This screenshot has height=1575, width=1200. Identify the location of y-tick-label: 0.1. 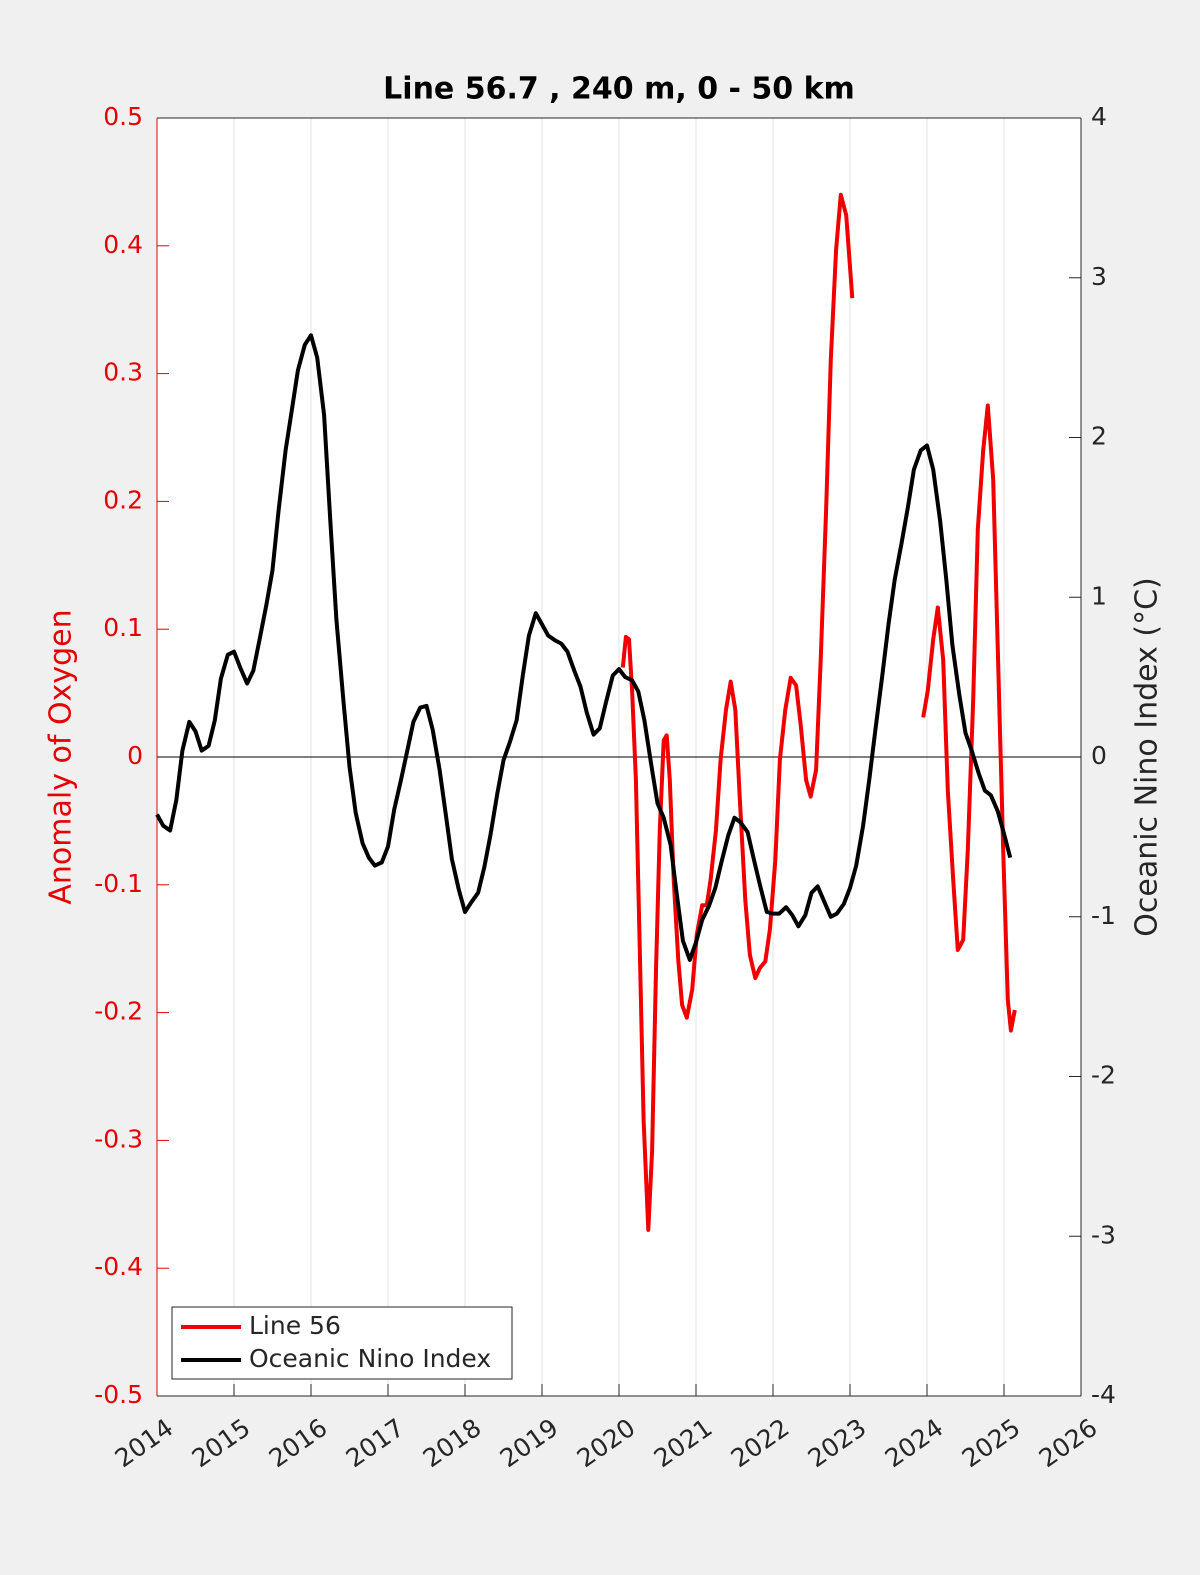
(123, 627).